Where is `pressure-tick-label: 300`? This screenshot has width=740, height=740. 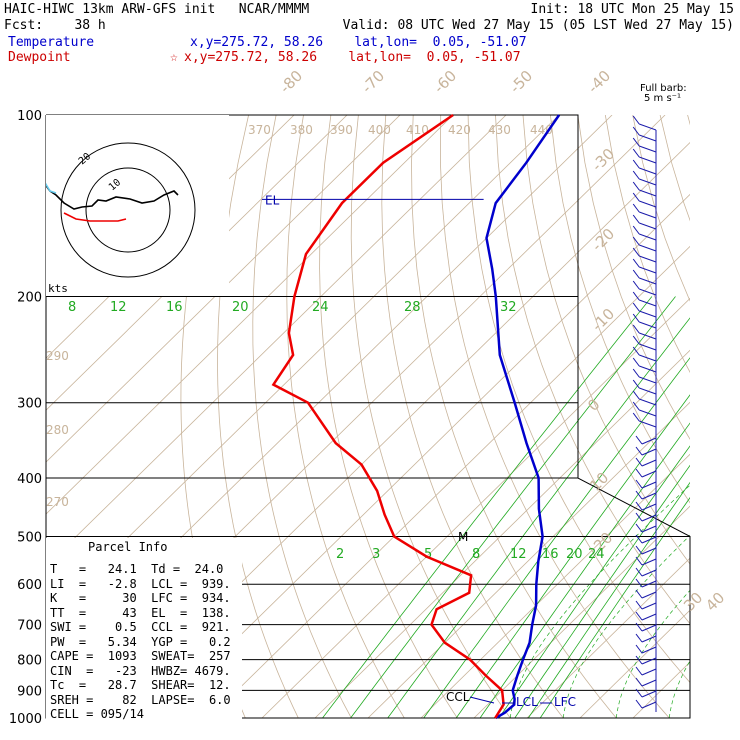 pressure-tick-label: 300 is located at coordinates (29, 404).